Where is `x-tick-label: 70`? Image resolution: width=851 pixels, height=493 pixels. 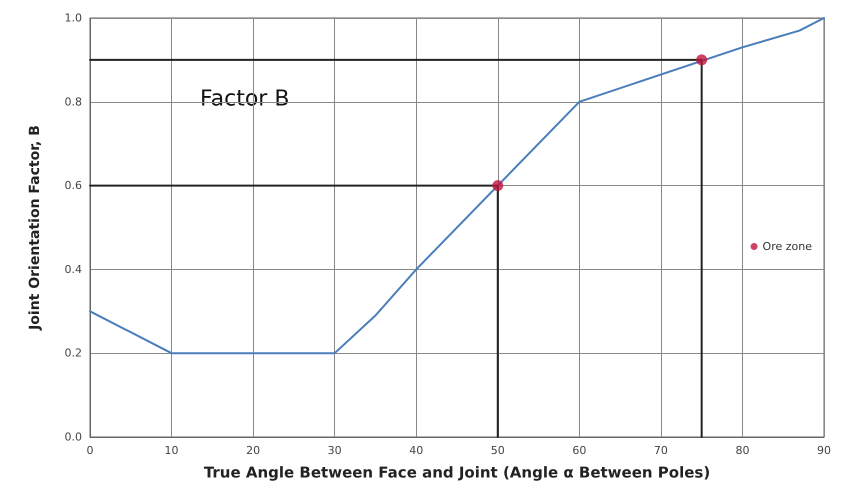 x-tick-label: 70 is located at coordinates (661, 450).